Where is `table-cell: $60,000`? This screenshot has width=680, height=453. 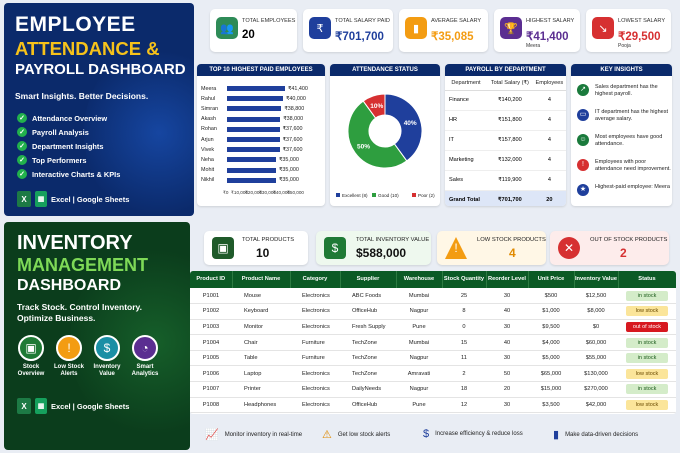 table-cell: $60,000 is located at coordinates (596, 342).